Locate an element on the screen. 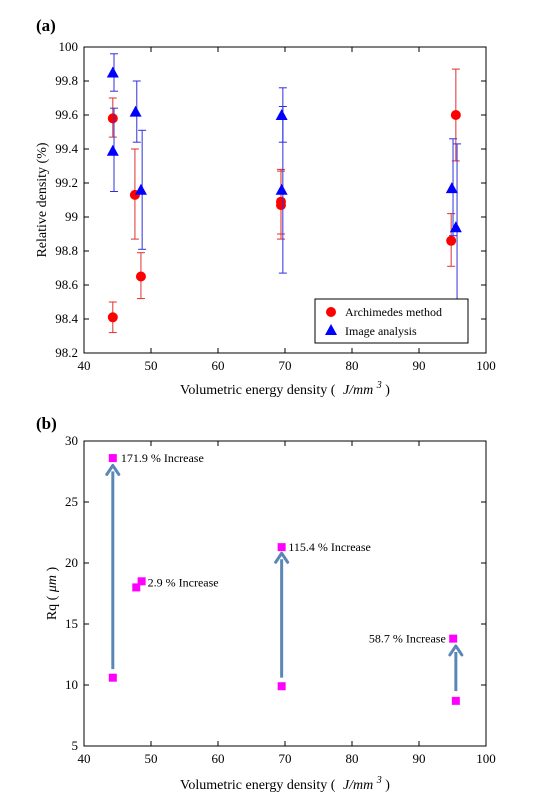 This screenshot has width=548, height=802. a-ytick-label: 98.4 is located at coordinates (66, 318).